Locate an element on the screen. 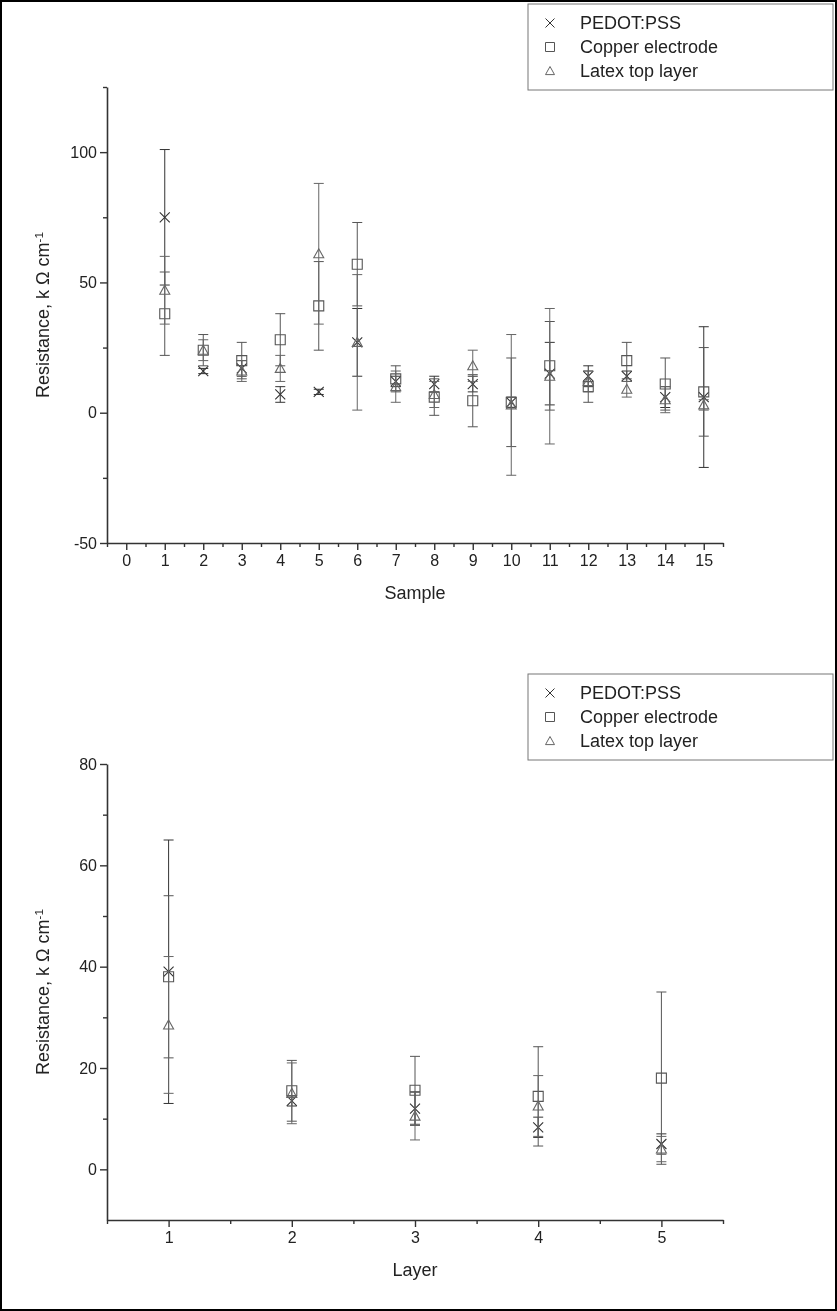  x-tick-label: 6 is located at coordinates (358, 561).